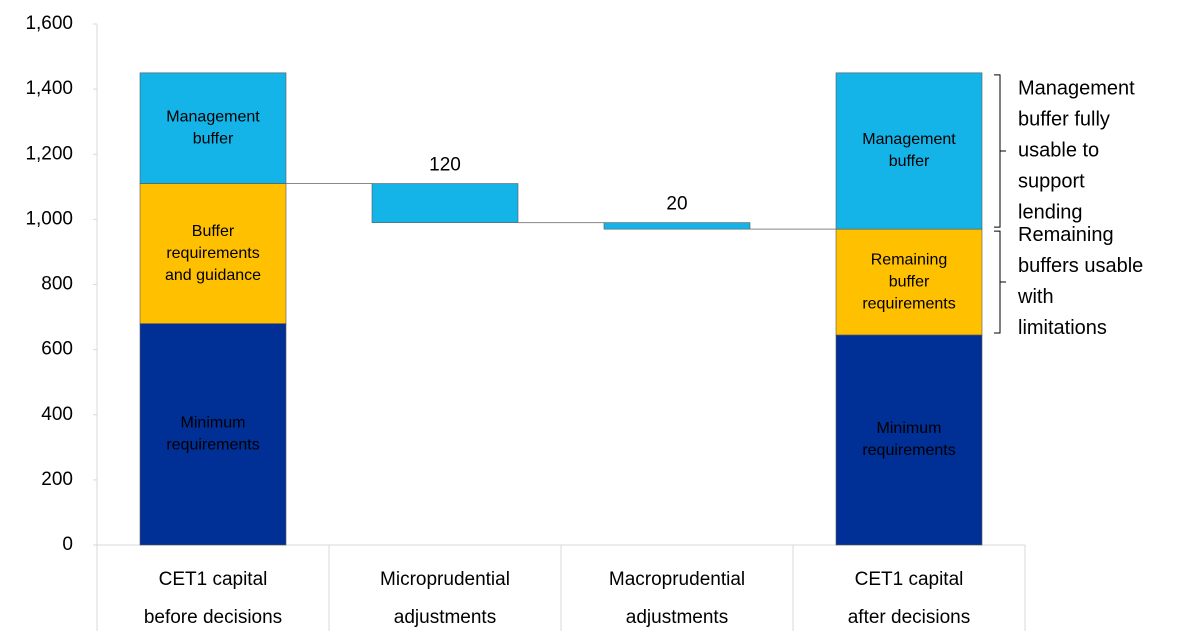 The height and width of the screenshot is (631, 1189). What do you see at coordinates (57, 349) in the screenshot?
I see `y-tick-label: 600` at bounding box center [57, 349].